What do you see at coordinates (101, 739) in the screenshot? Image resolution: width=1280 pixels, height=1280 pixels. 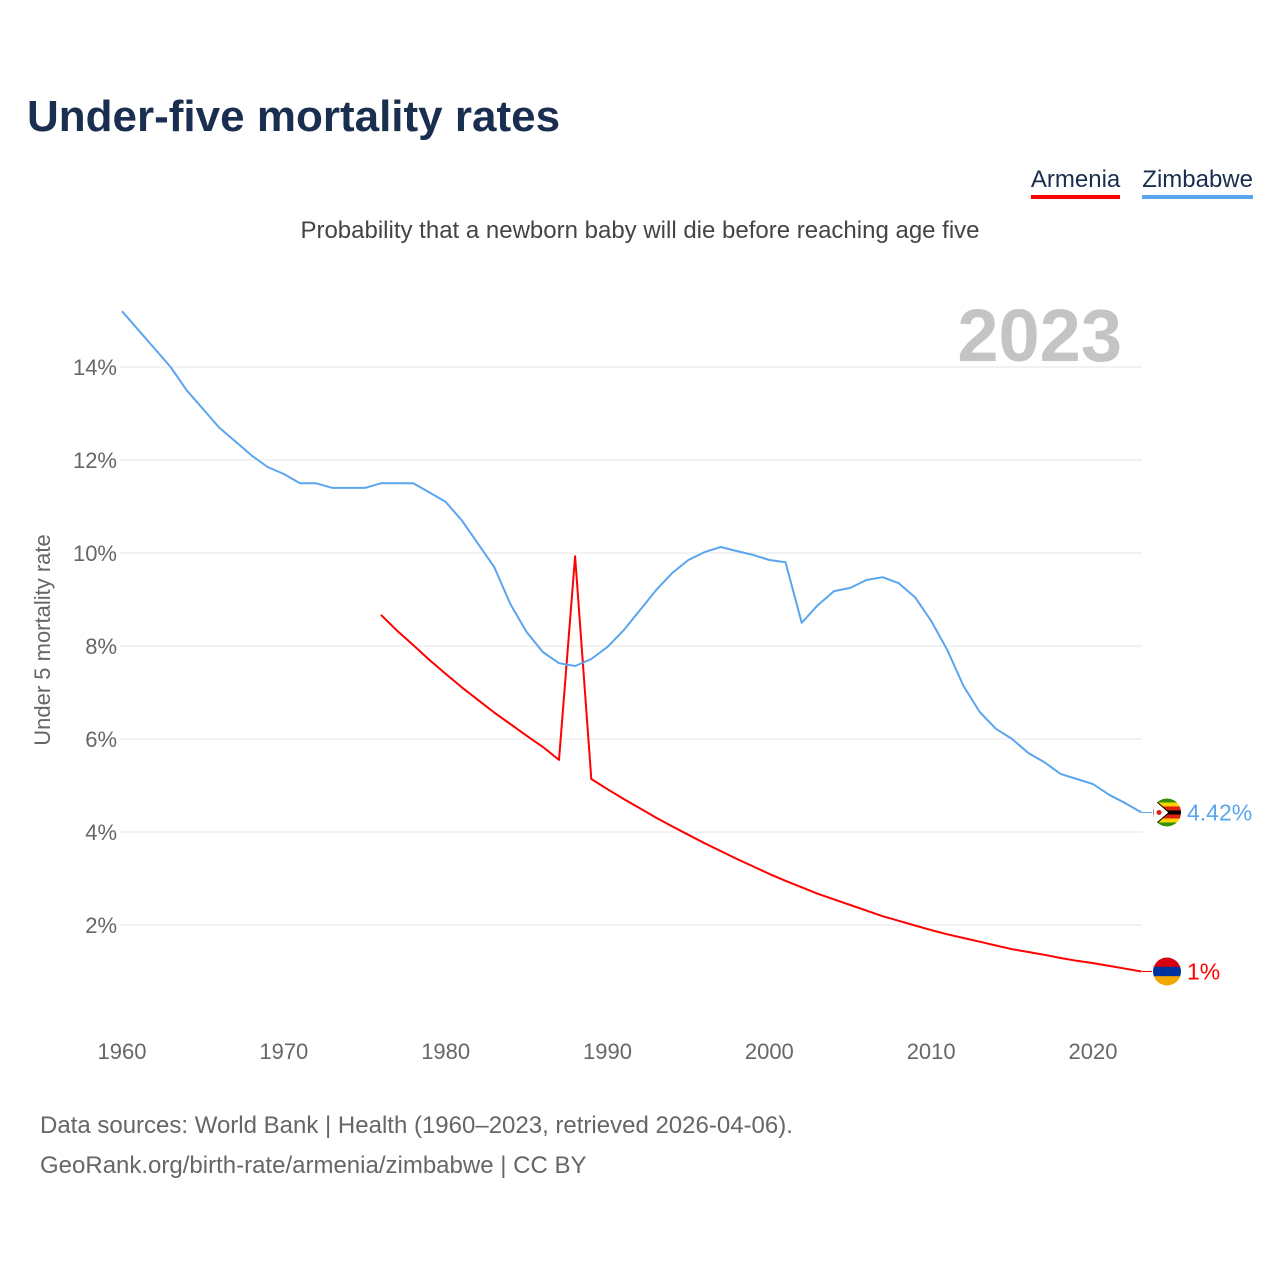 I see `y-tick-label: 6%` at bounding box center [101, 739].